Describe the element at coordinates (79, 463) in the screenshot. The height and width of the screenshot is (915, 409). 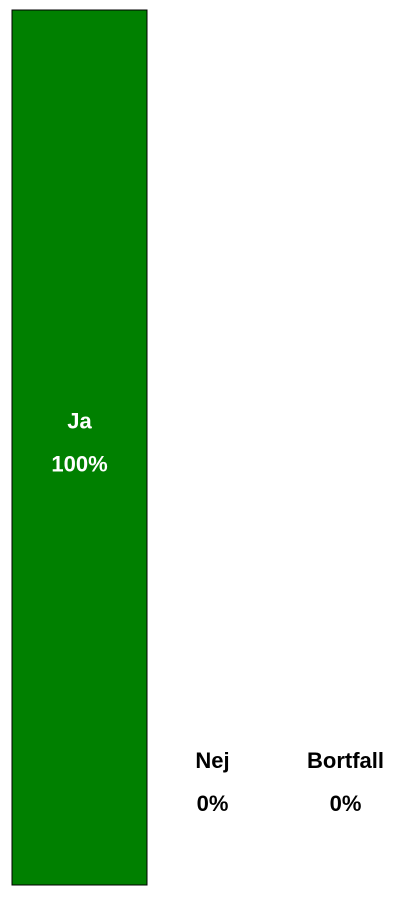
I see `value-label: 100%` at that location.